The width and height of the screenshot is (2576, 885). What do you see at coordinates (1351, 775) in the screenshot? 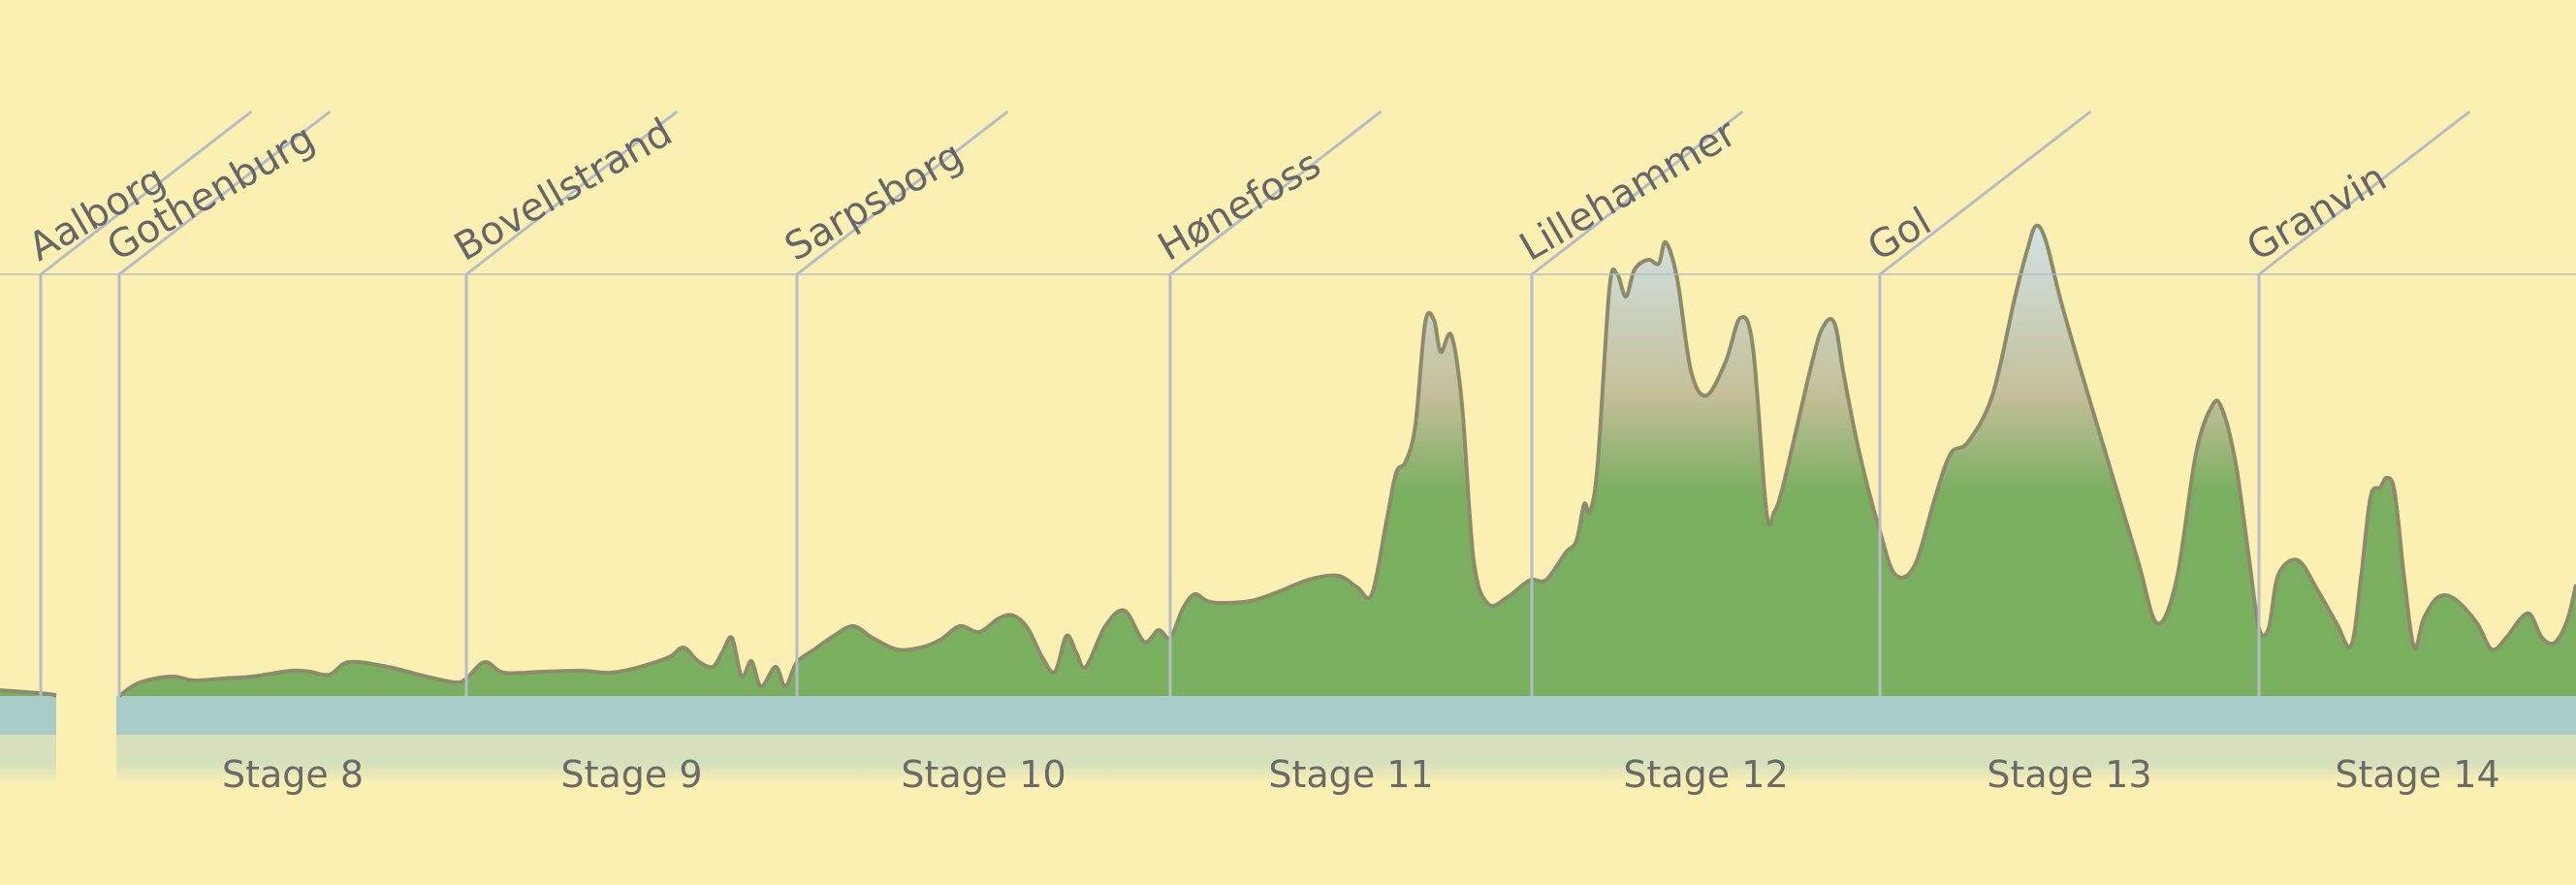
I see `stage-label: Stage 11` at bounding box center [1351, 775].